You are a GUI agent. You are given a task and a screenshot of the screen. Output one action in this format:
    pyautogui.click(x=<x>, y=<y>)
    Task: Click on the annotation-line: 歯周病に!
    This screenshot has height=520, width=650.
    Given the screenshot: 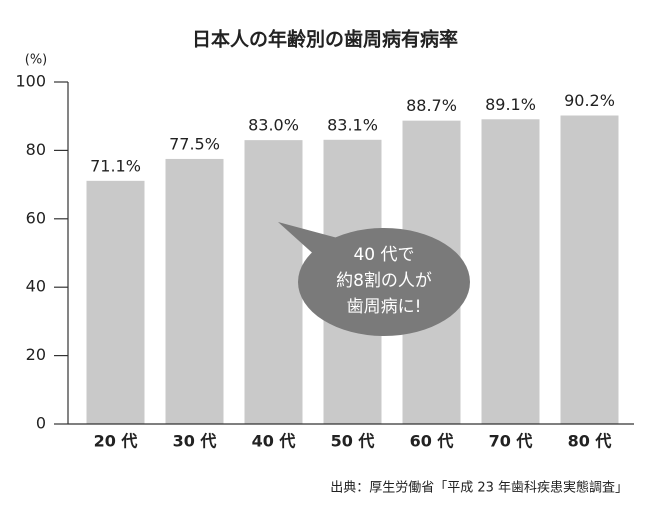 What is the action you would take?
    pyautogui.click(x=384, y=307)
    